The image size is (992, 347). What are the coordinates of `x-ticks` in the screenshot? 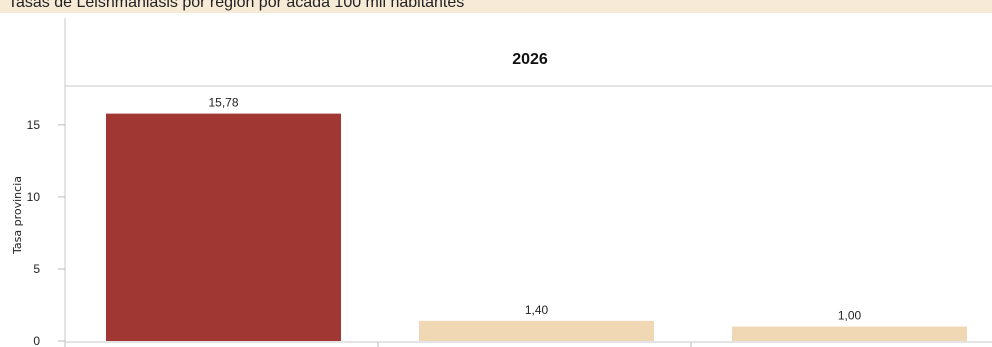 It's located at (378, 344).